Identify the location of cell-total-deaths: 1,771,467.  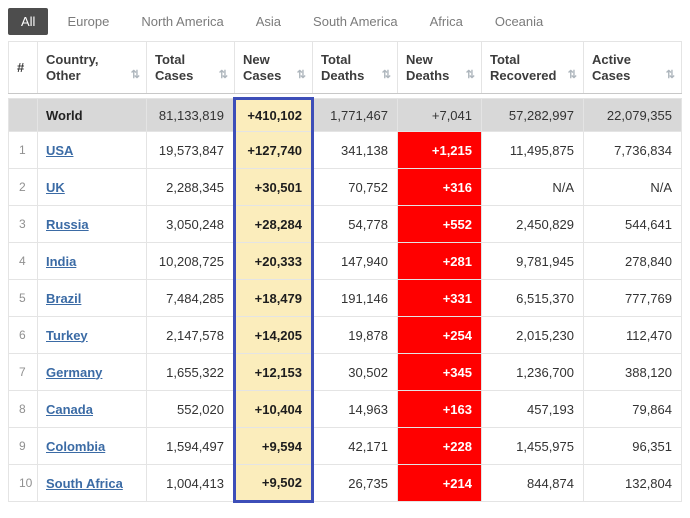
(355, 115).